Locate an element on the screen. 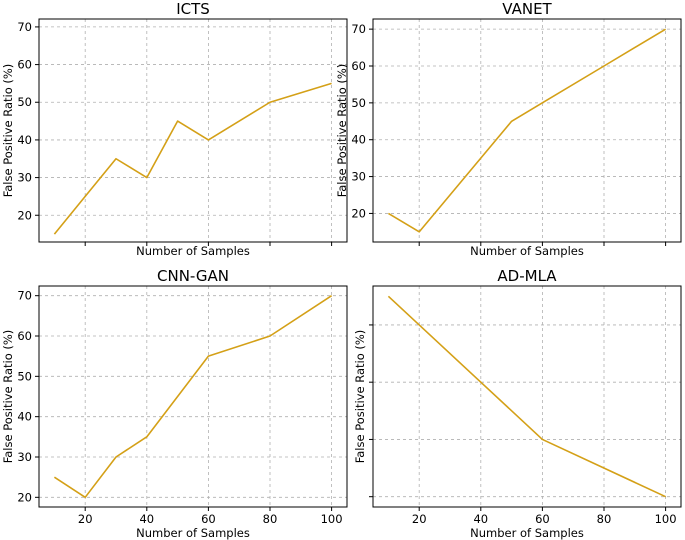  data-line is located at coordinates (192, 158).